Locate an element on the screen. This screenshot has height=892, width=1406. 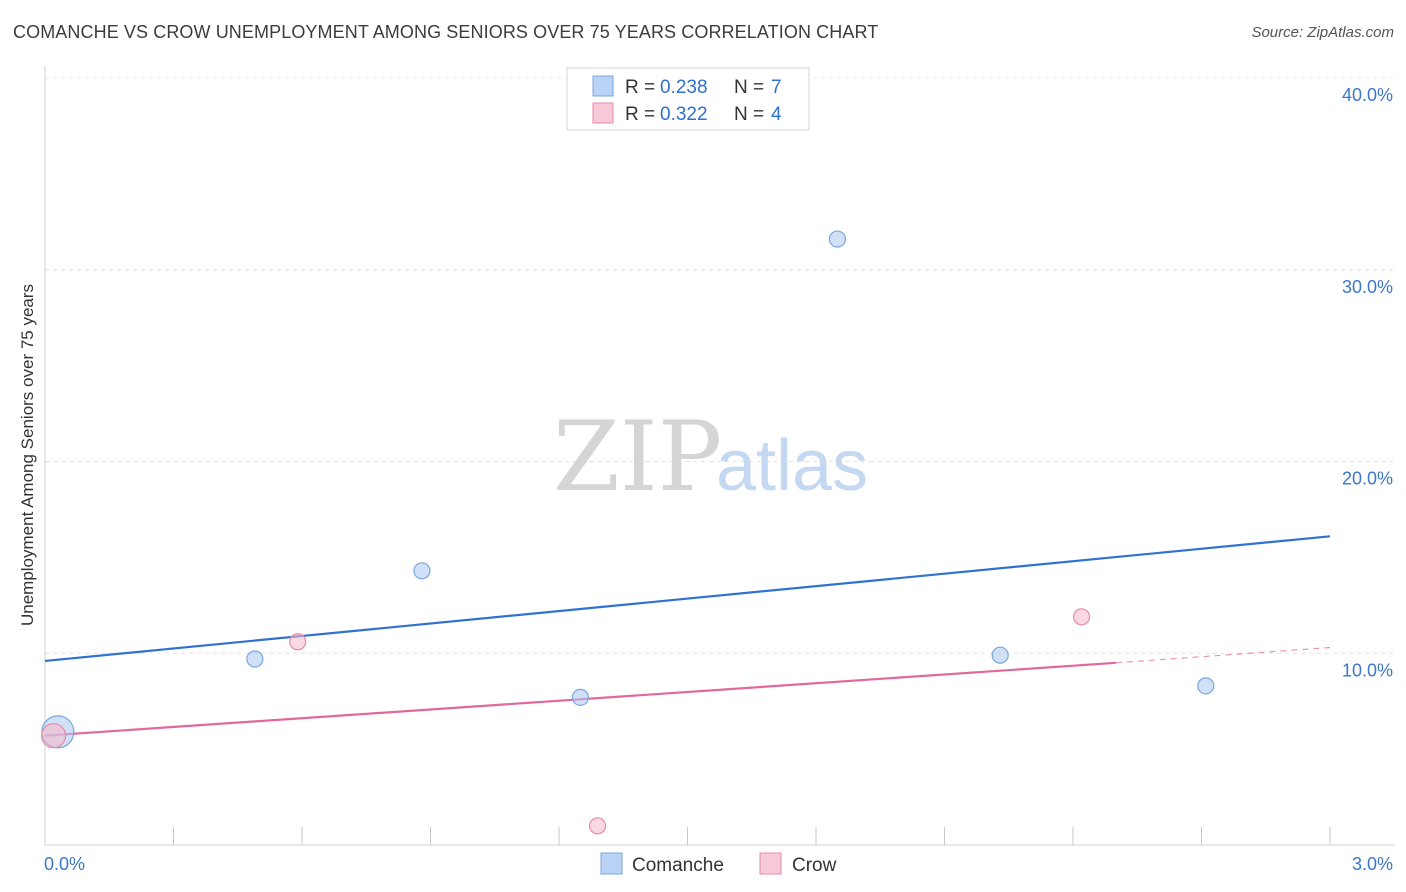
bottom-legend: Comanche Crow is located at coordinates (718, 864).